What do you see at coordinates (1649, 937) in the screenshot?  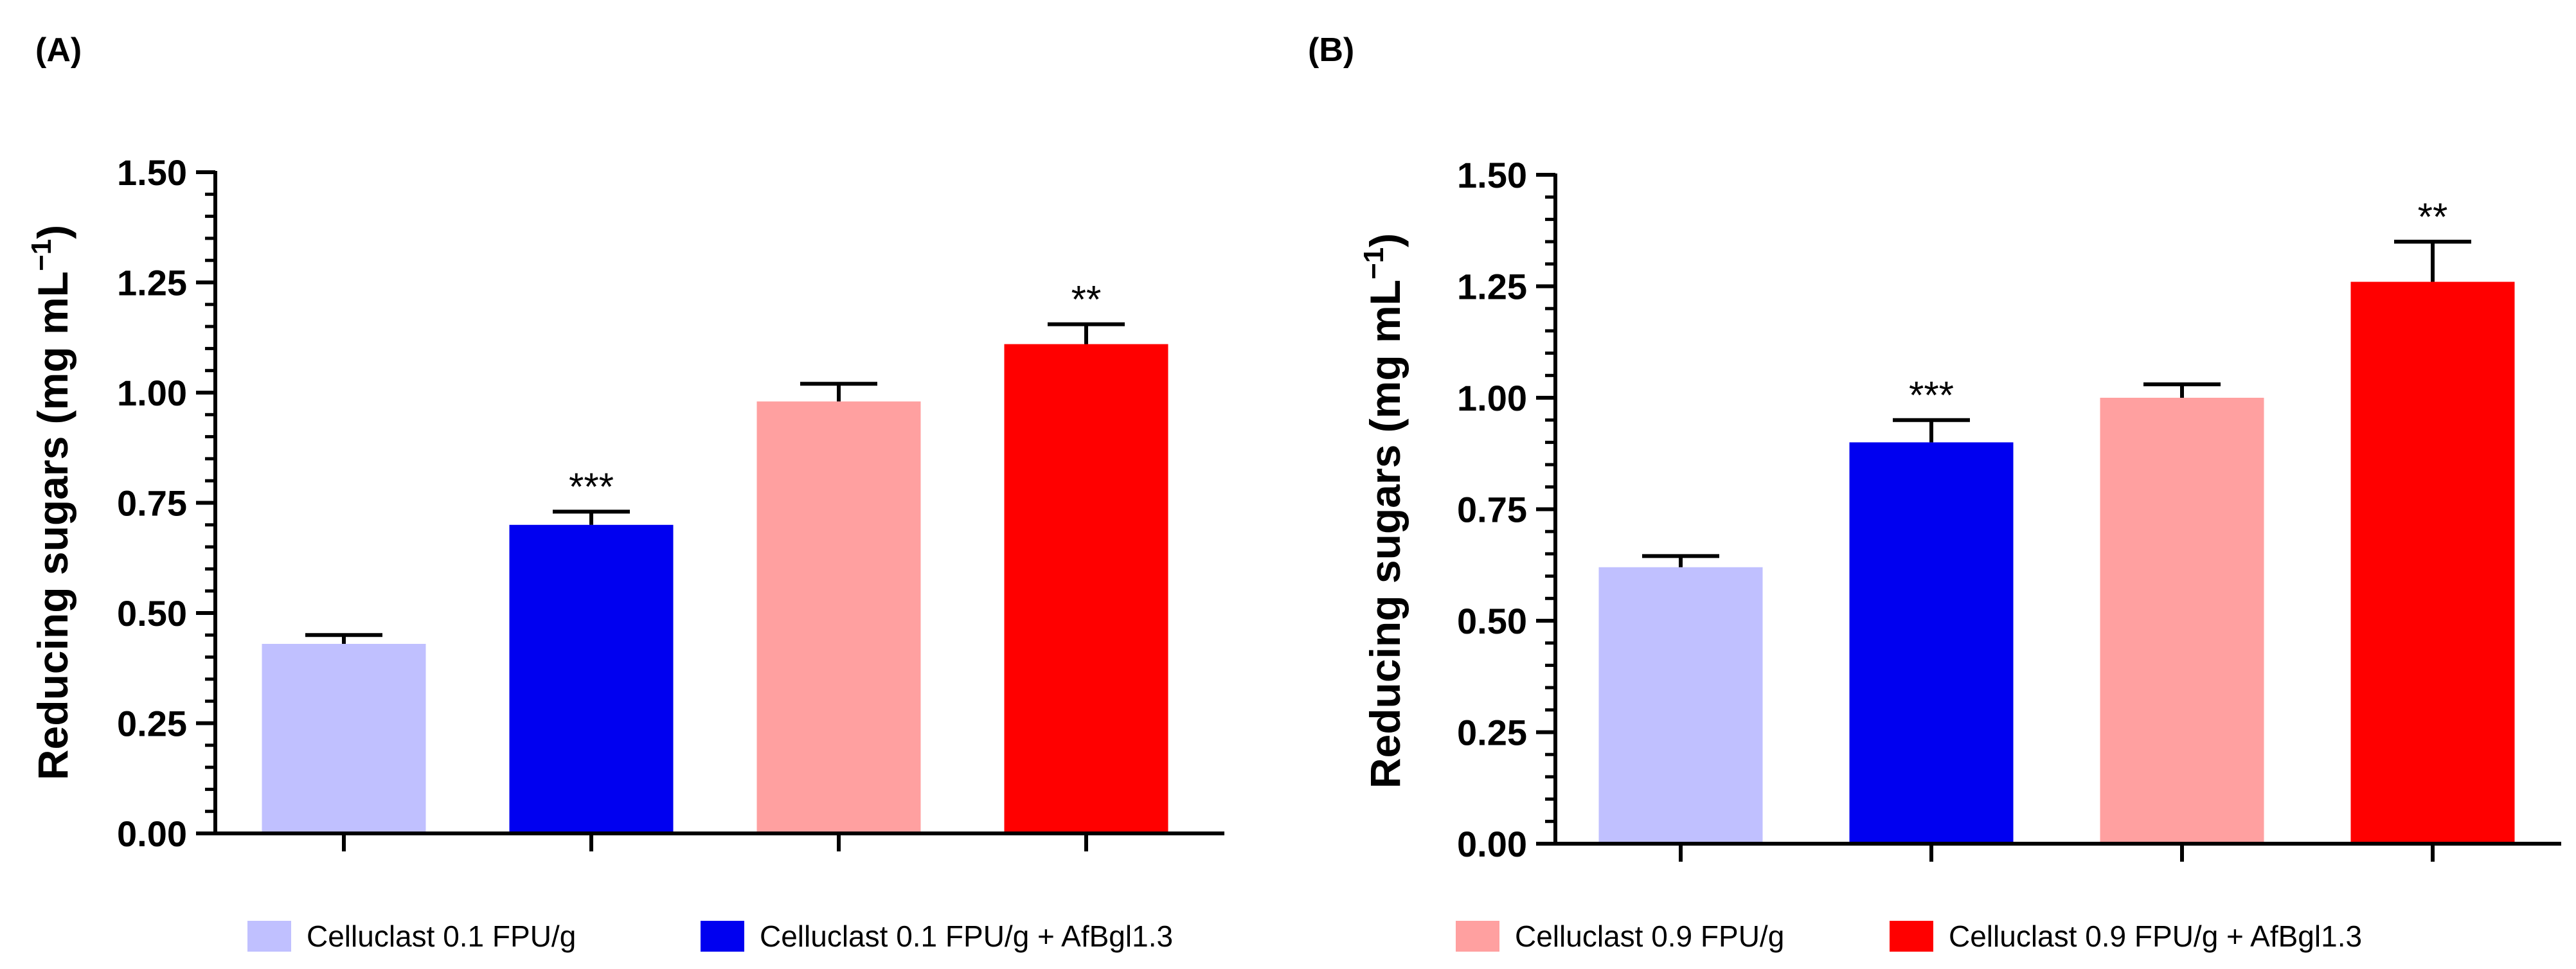 I see `legend-label: Celluclast 0.9 FPU/g` at bounding box center [1649, 937].